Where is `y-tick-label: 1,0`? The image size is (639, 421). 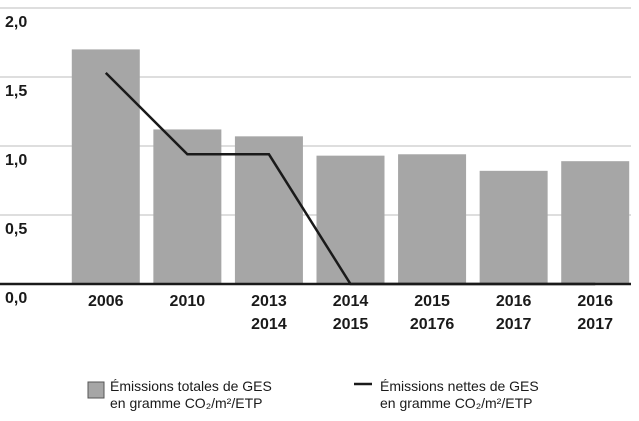 y-tick-label: 1,0 is located at coordinates (16, 160).